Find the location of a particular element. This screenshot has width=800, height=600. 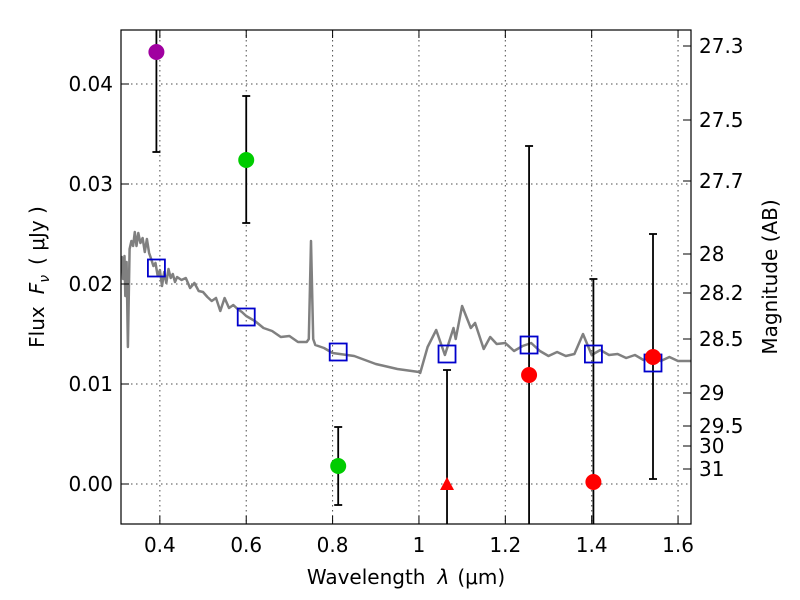

x-tick-label: 1.2 is located at coordinates (505, 545).